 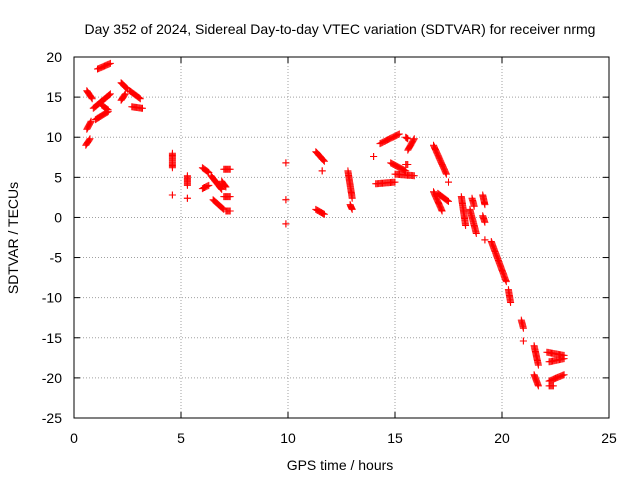 What do you see at coordinates (395, 438) in the screenshot?
I see `x-tick-label: 15` at bounding box center [395, 438].